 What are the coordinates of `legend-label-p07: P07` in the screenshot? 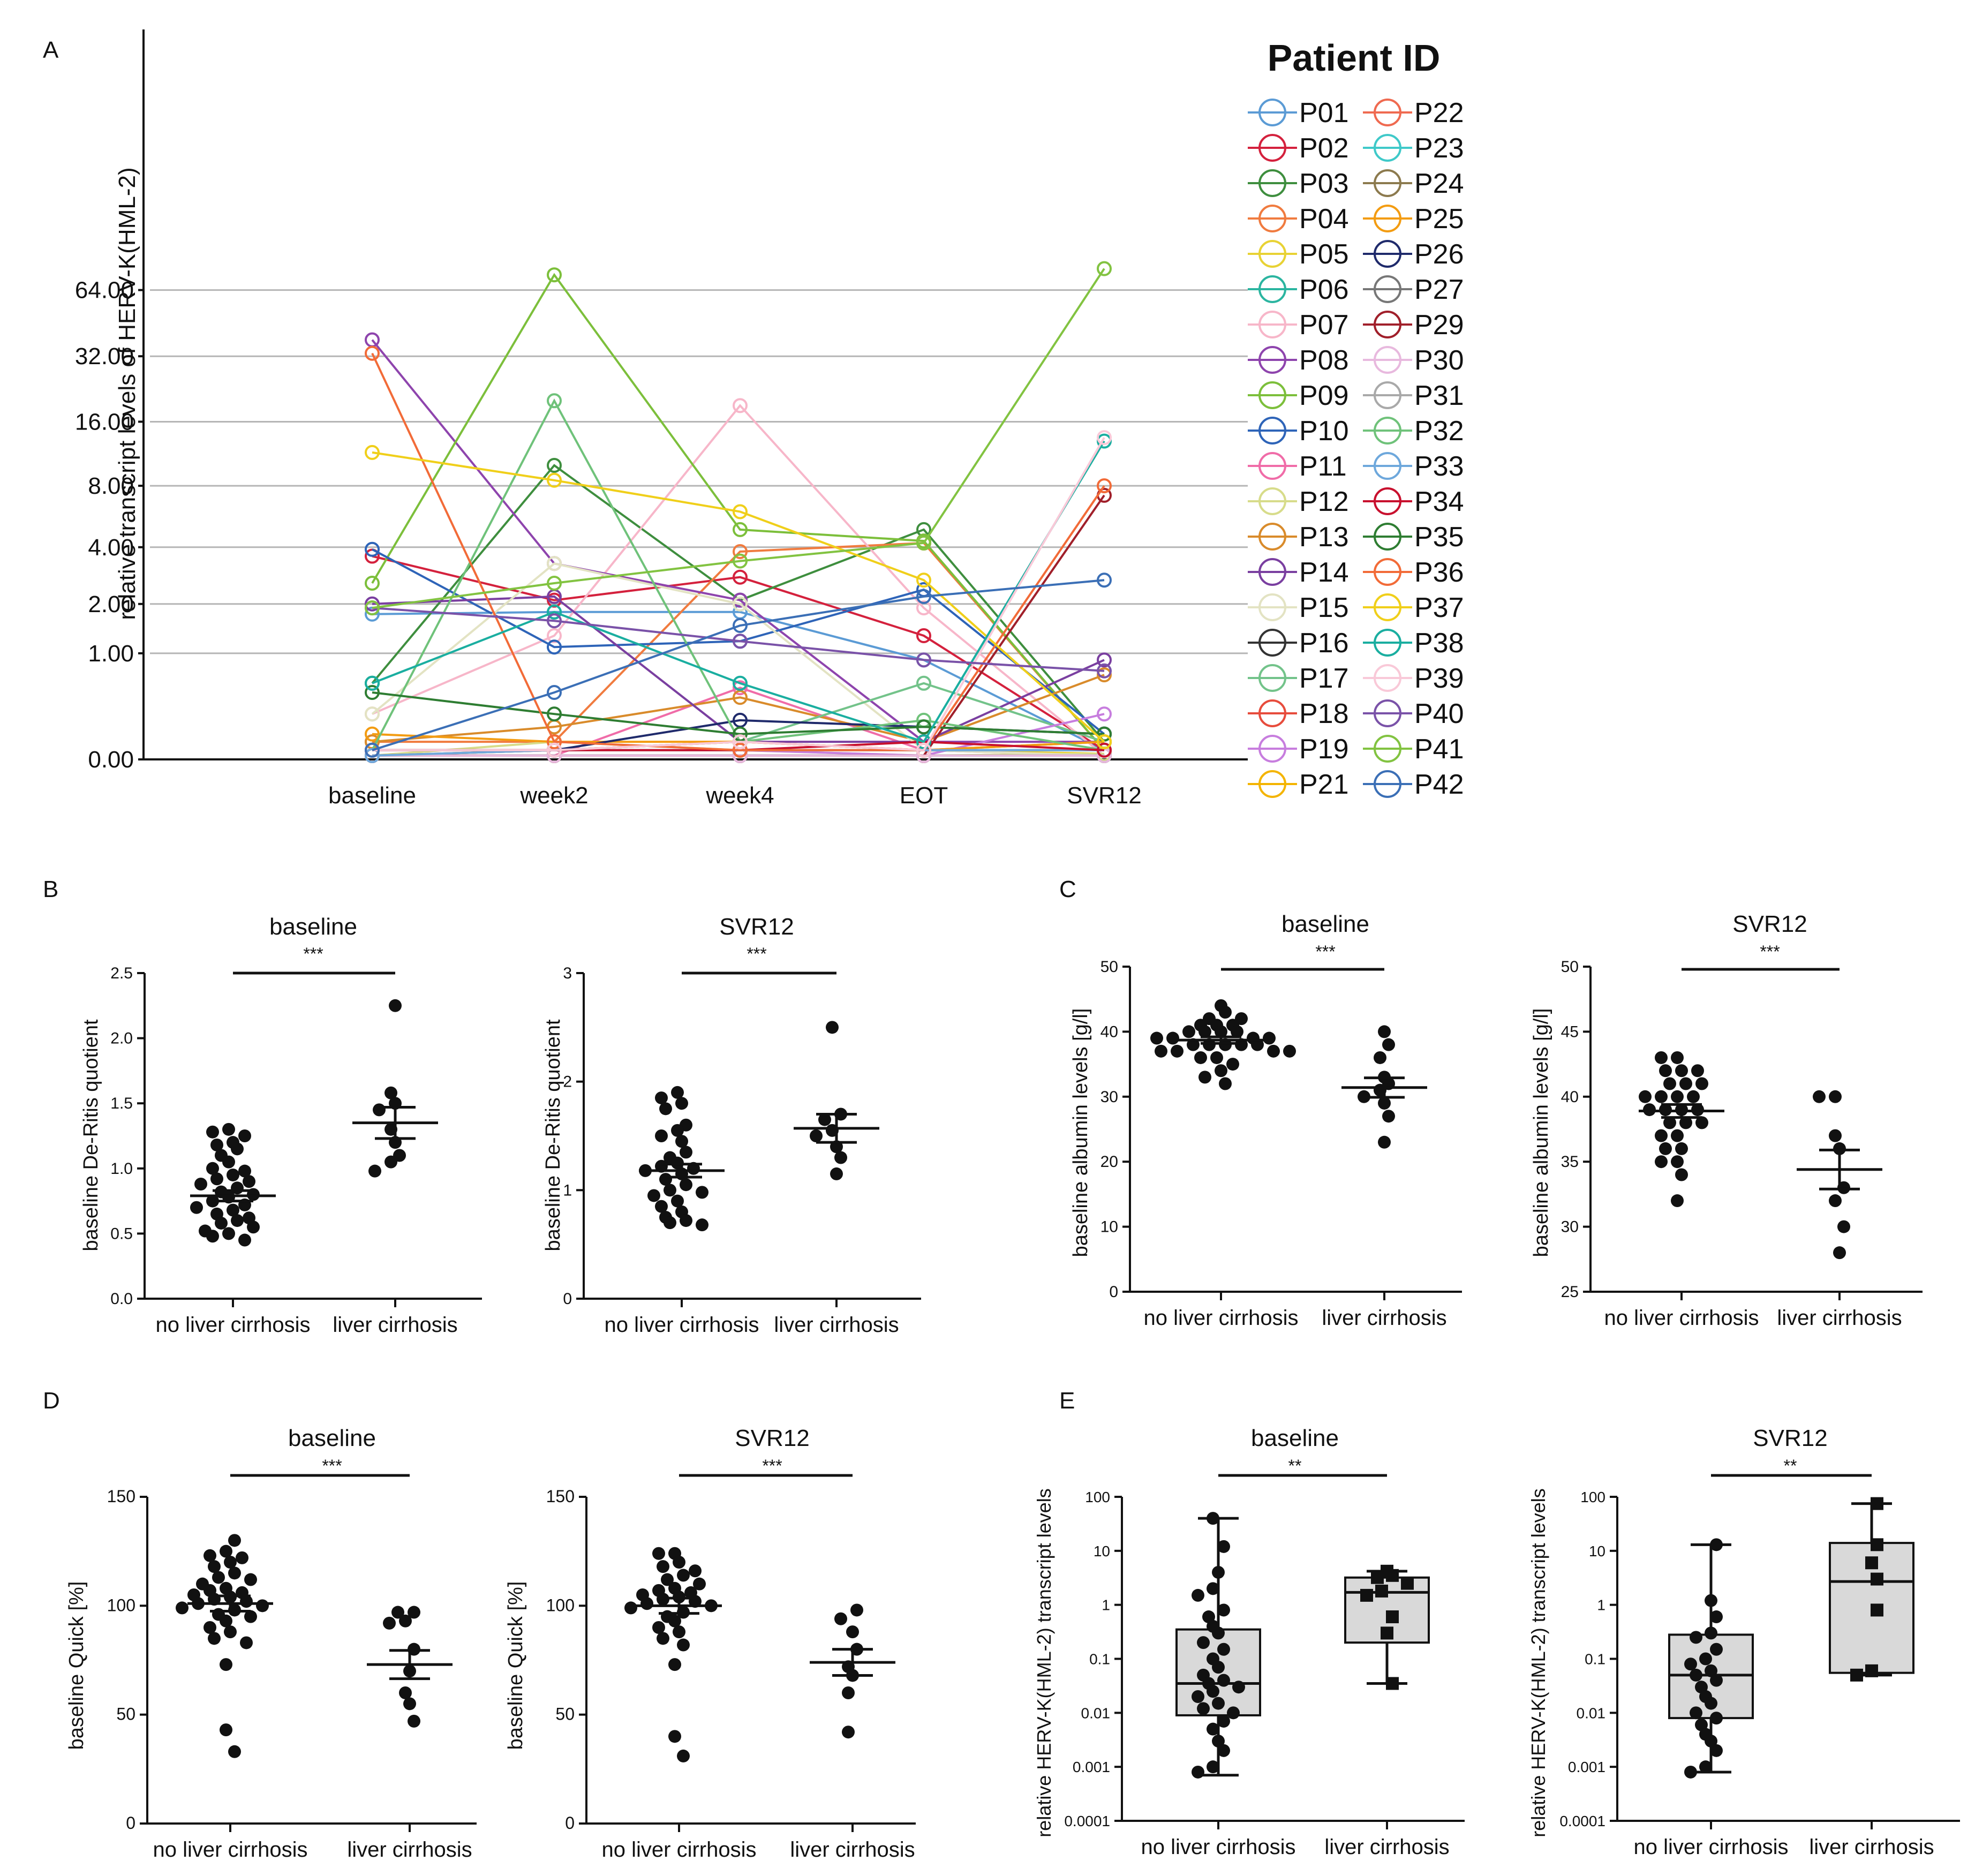 It's located at (1324, 325).